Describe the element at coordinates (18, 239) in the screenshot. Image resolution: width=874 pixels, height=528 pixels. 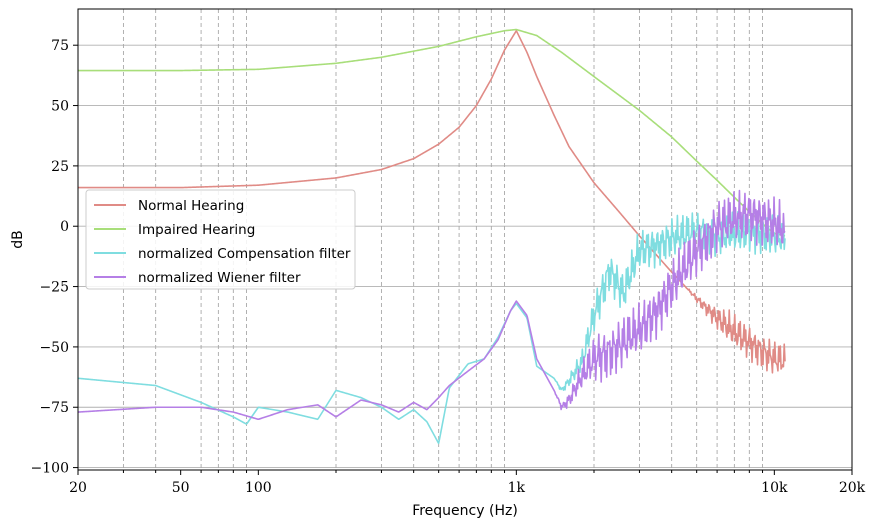
I see `y-axis-label: dB` at that location.